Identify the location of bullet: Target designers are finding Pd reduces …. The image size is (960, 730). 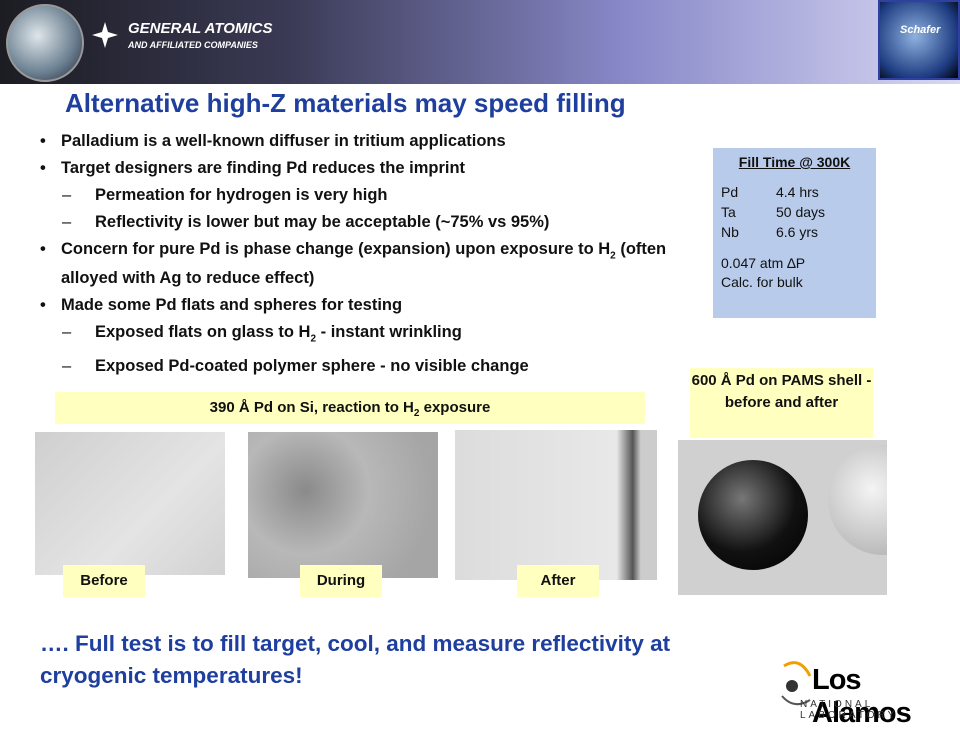
(370, 168).